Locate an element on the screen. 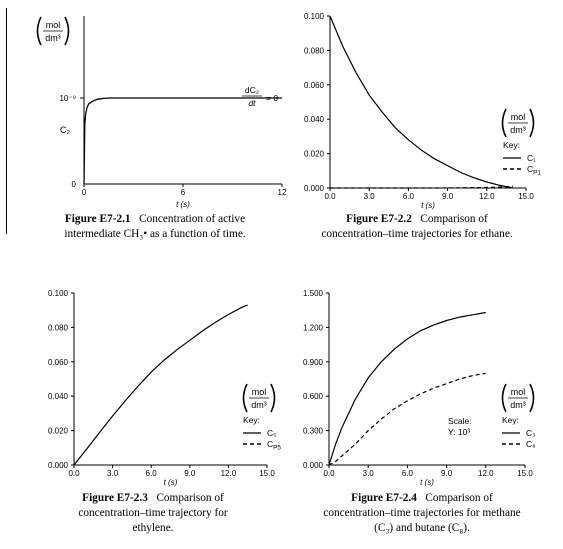 This screenshot has height=549, width=563. legend-label: C₁ is located at coordinates (531, 158).